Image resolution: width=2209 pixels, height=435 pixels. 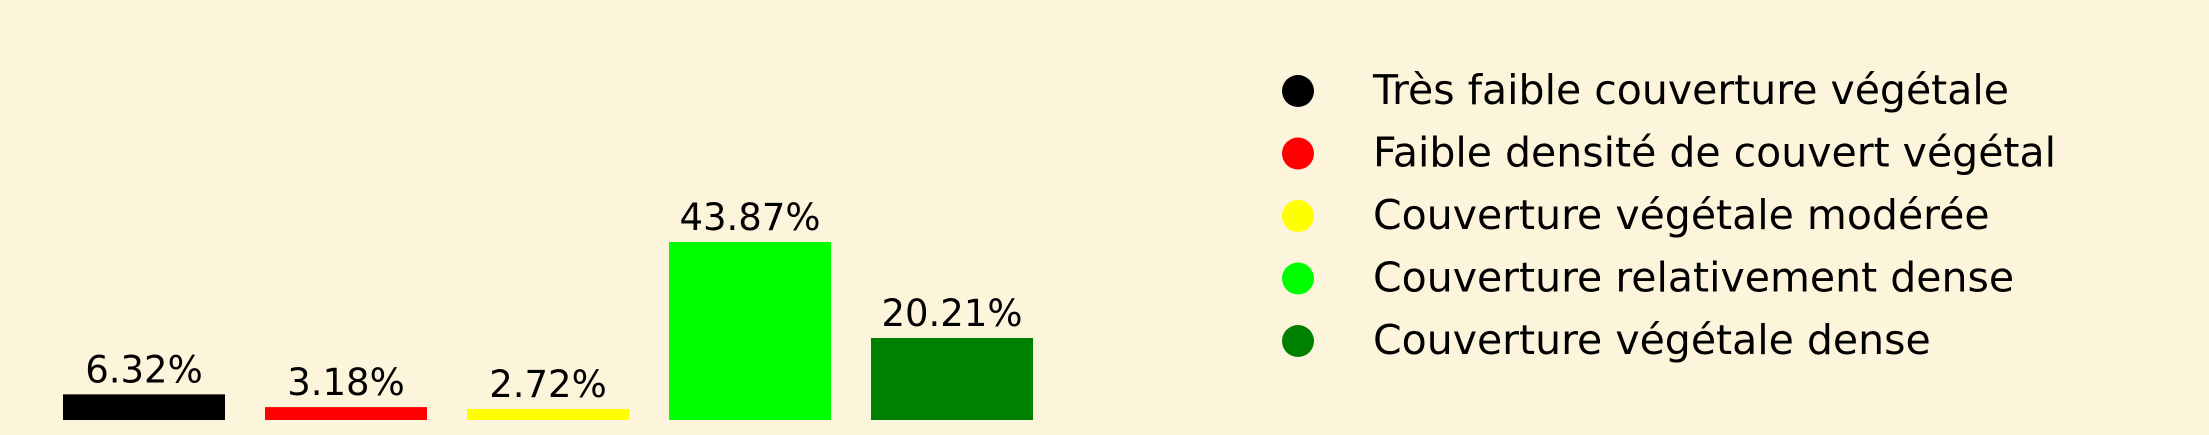 What do you see at coordinates (144, 369) in the screenshot?
I see `value-label-1: 6.32%` at bounding box center [144, 369].